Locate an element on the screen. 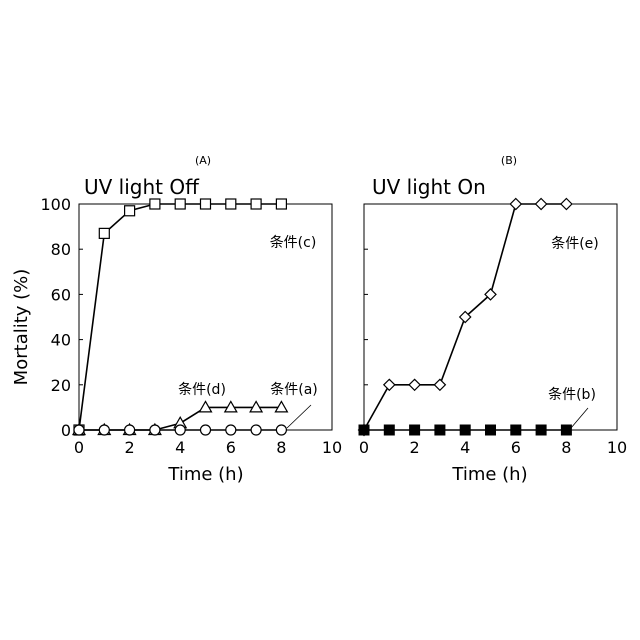 The width and height of the screenshot is (640, 640). panel-b-annotation: 条件(b) is located at coordinates (572, 394).